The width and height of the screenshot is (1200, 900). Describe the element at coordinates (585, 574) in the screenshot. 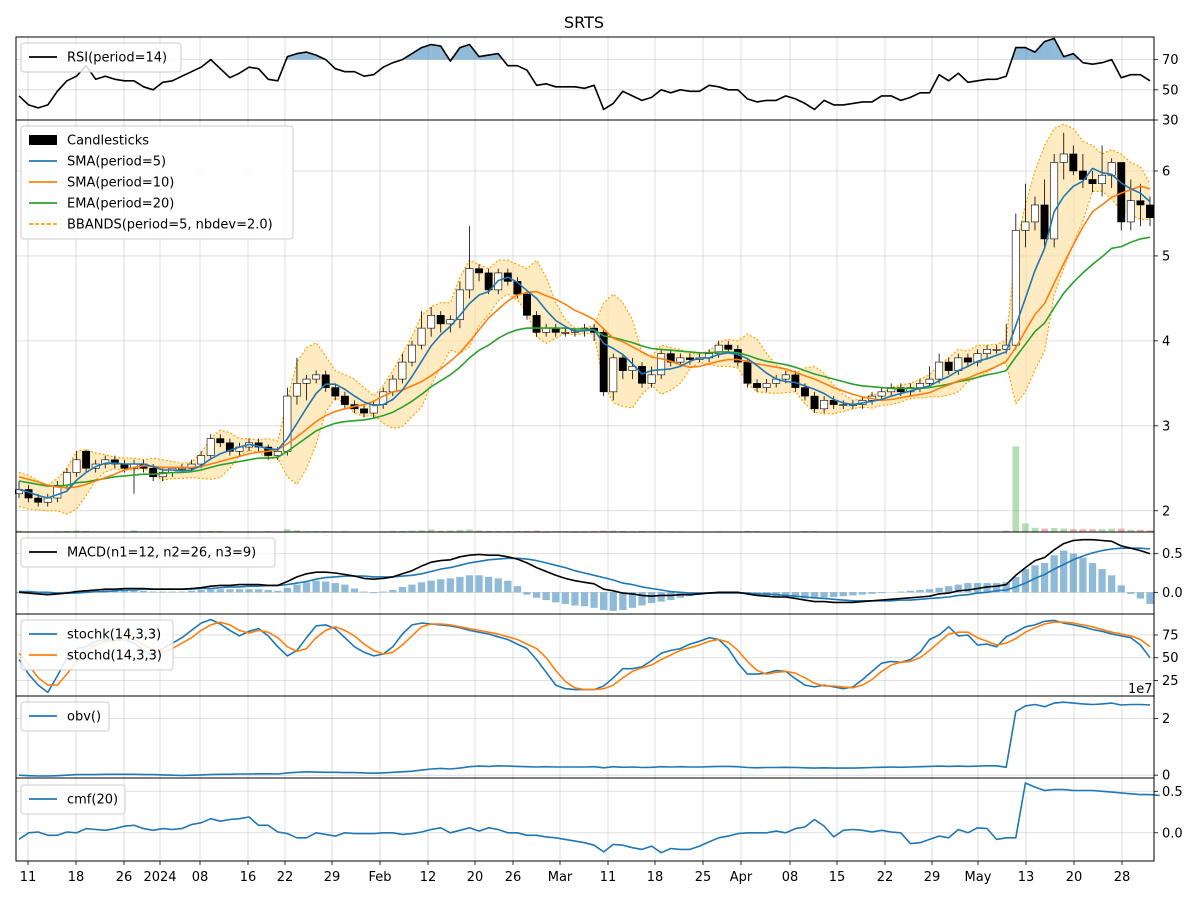

I see `macd-signal-line` at that location.